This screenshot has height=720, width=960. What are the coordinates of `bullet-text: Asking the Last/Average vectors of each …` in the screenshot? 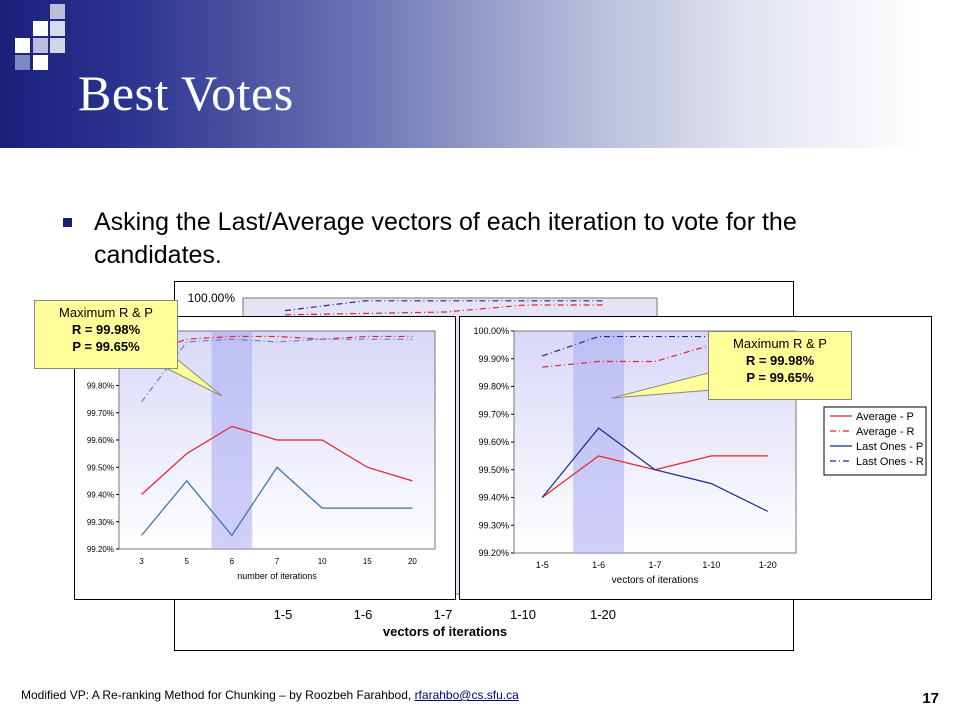 It's located at (445, 238).